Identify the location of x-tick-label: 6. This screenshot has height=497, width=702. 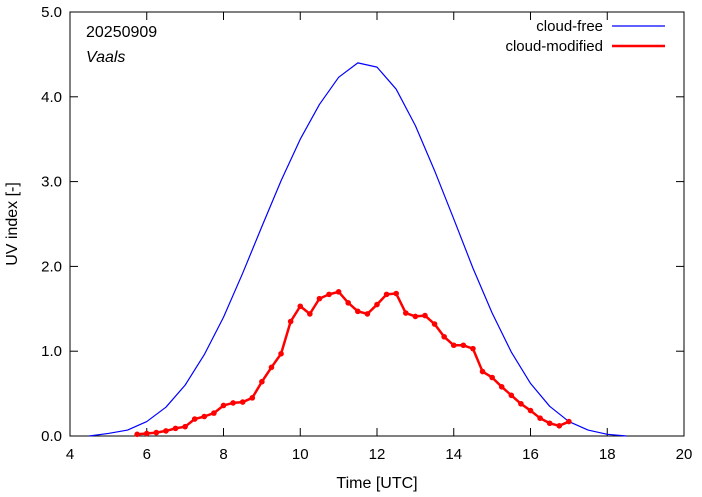
(147, 454).